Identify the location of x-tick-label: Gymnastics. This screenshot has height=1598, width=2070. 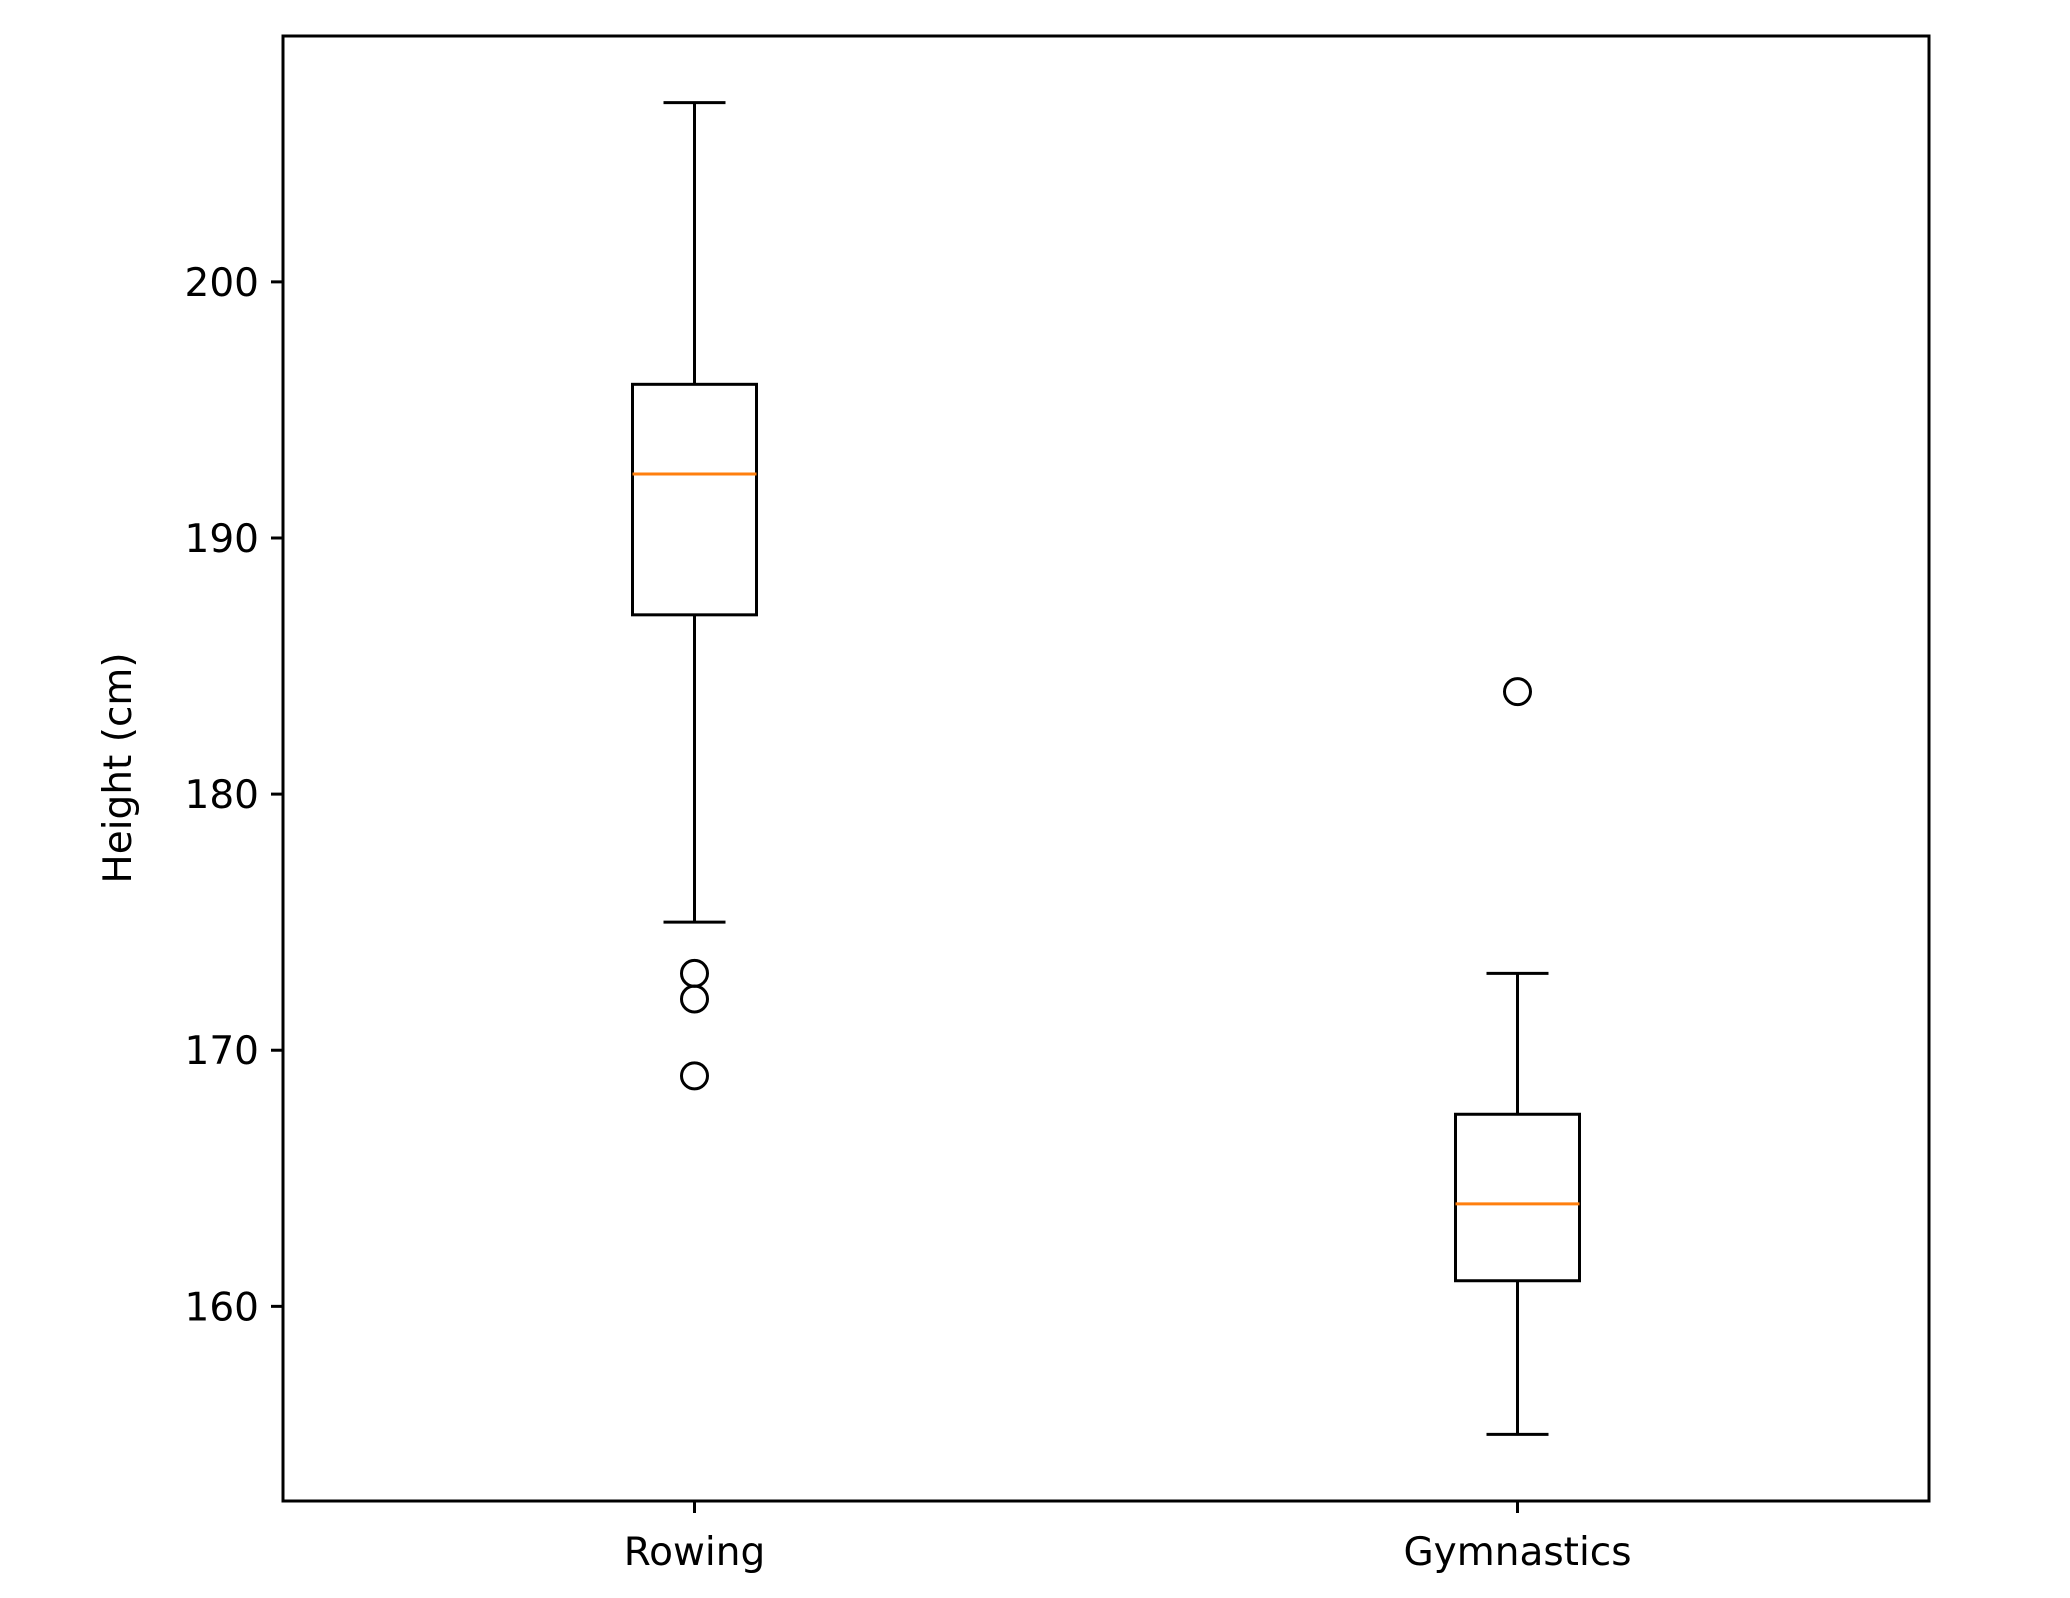
(1517, 1552).